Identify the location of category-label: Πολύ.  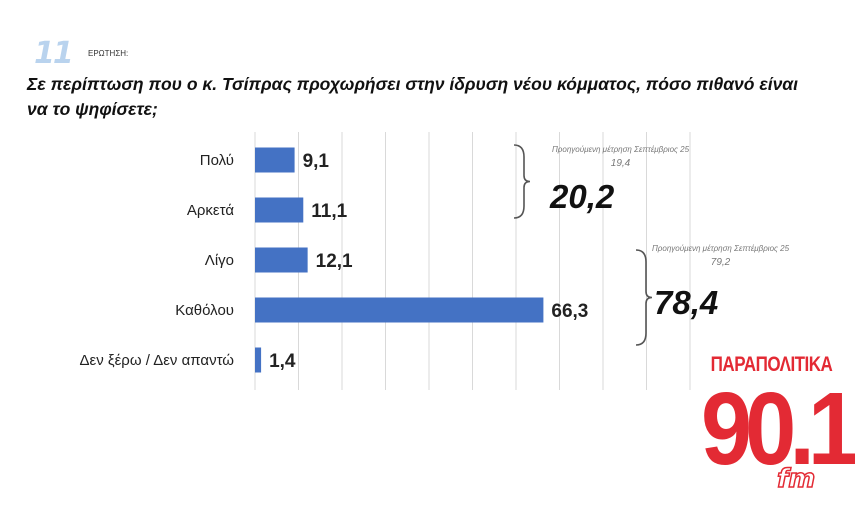
(217, 160).